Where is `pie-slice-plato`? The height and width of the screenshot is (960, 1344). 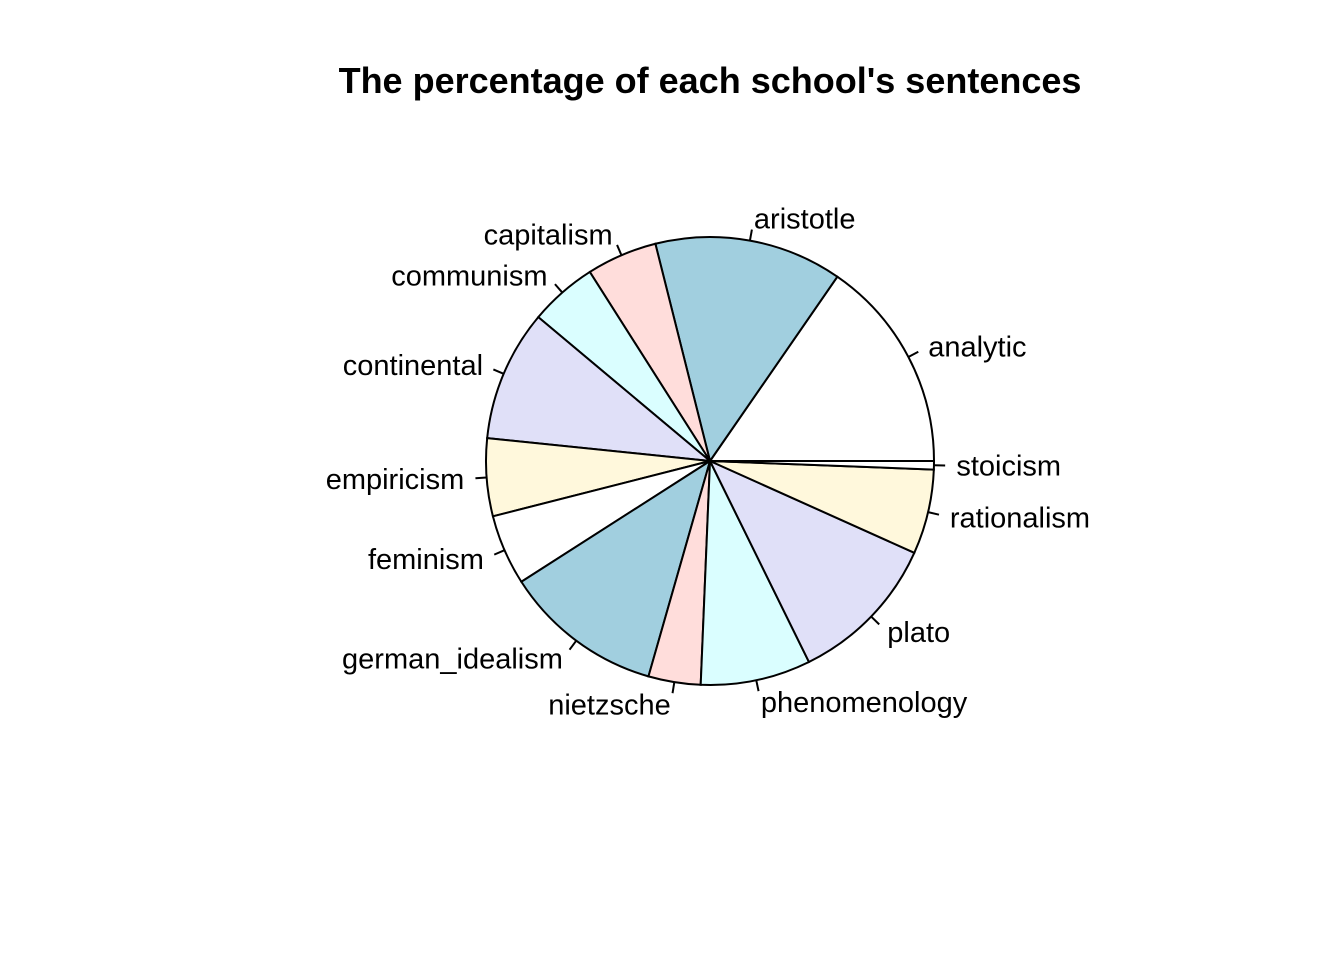
pie-slice-plato is located at coordinates (811, 561).